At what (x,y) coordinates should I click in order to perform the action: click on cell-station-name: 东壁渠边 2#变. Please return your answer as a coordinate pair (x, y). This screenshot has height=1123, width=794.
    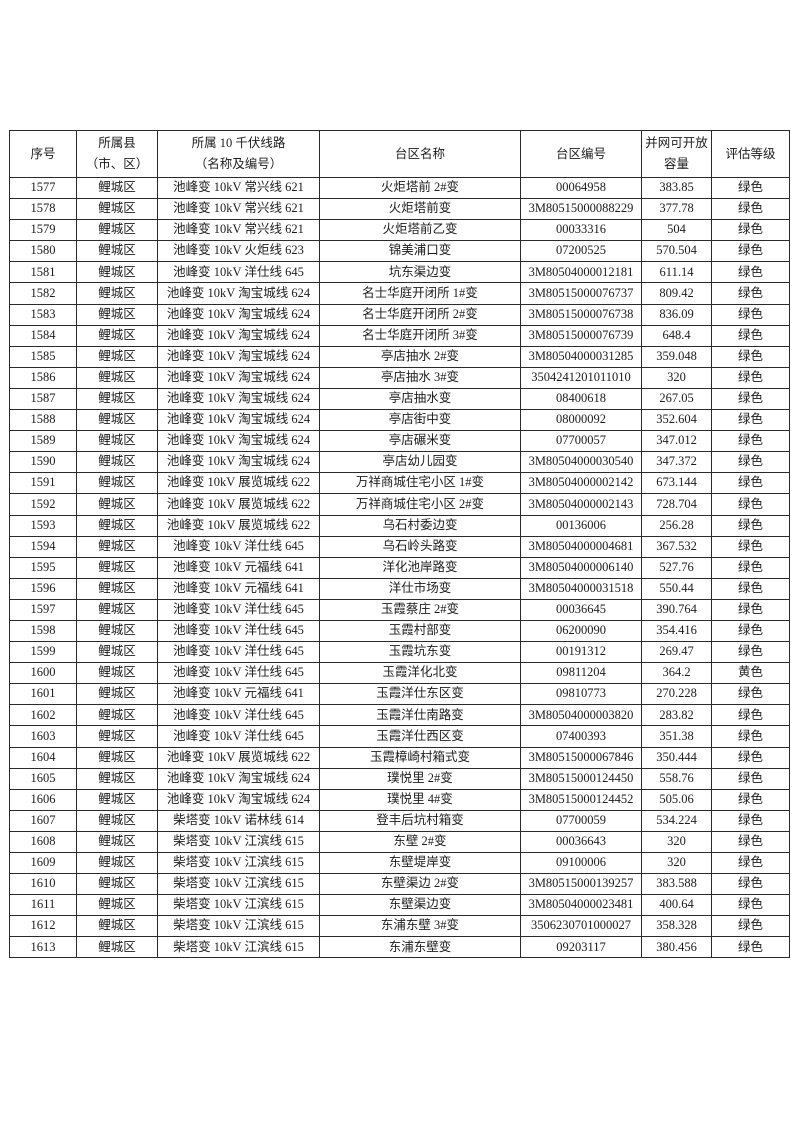
    Looking at the image, I should click on (420, 884).